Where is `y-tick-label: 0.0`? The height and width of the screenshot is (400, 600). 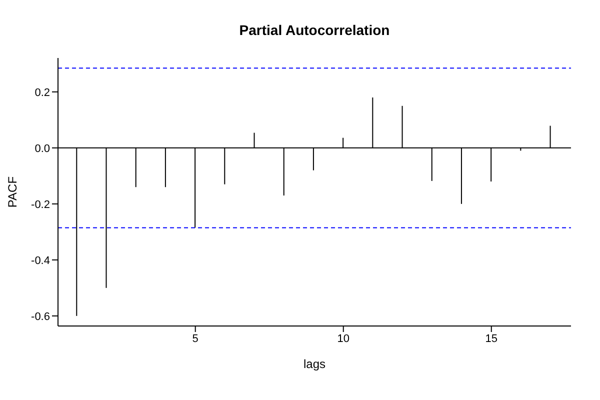 y-tick-label: 0.0 is located at coordinates (42, 148).